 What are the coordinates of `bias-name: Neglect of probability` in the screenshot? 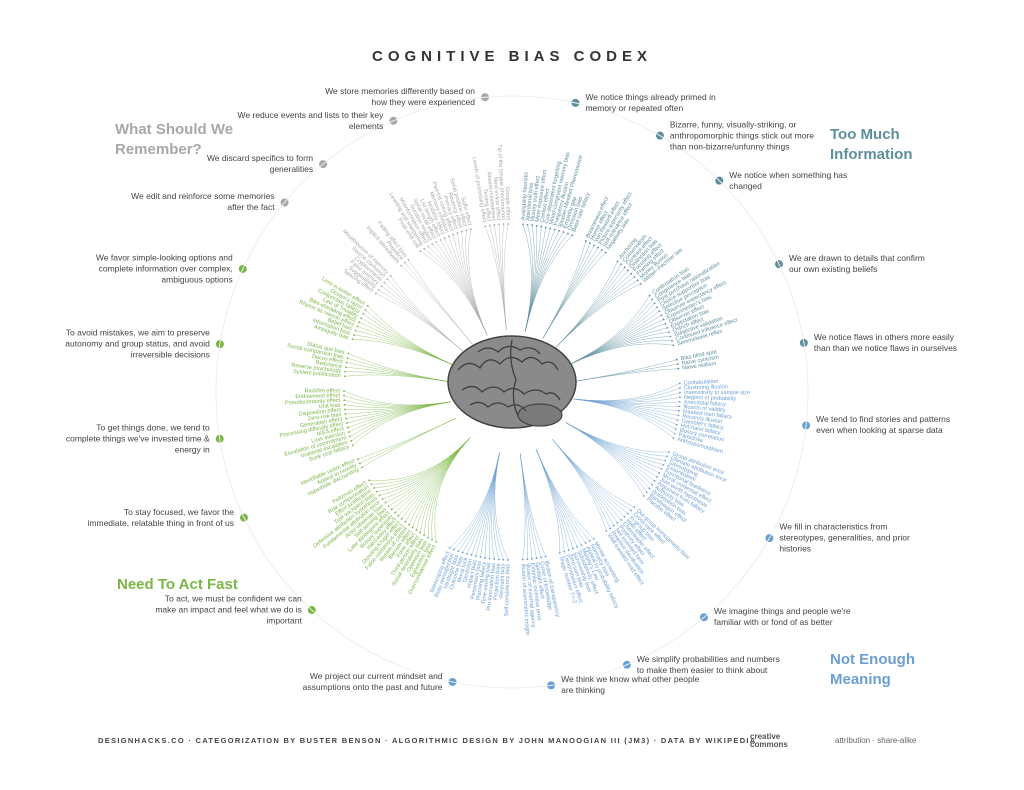 It's located at (710, 399).